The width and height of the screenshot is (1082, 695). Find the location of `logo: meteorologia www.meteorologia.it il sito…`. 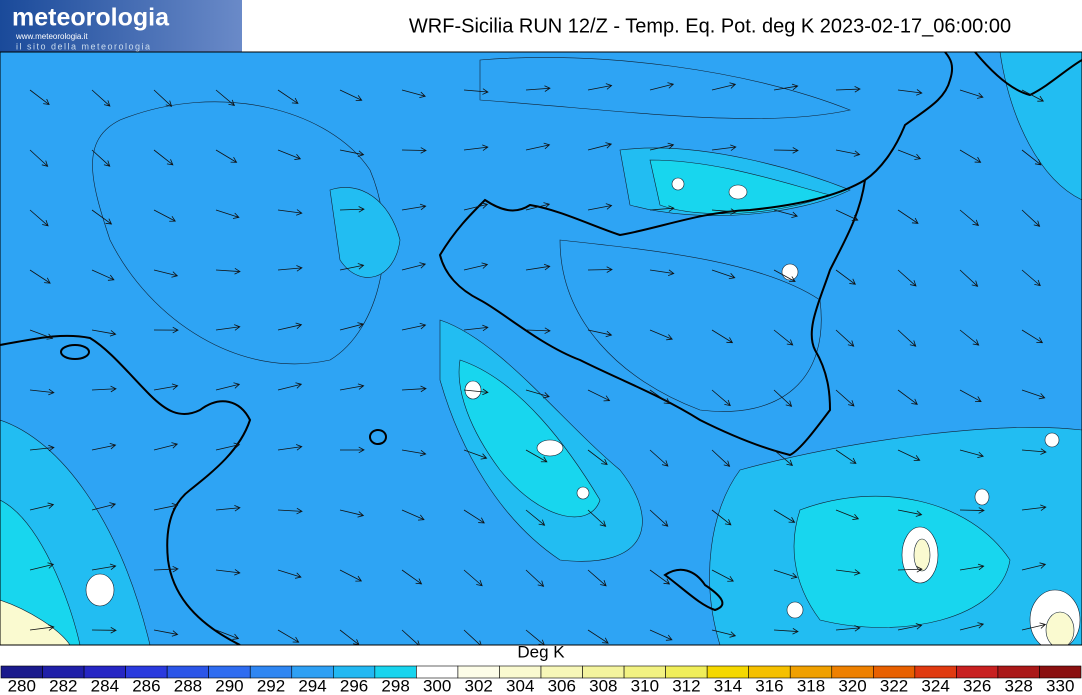

logo: meteorologia www.meteorologia.it il sito… is located at coordinates (121, 26).